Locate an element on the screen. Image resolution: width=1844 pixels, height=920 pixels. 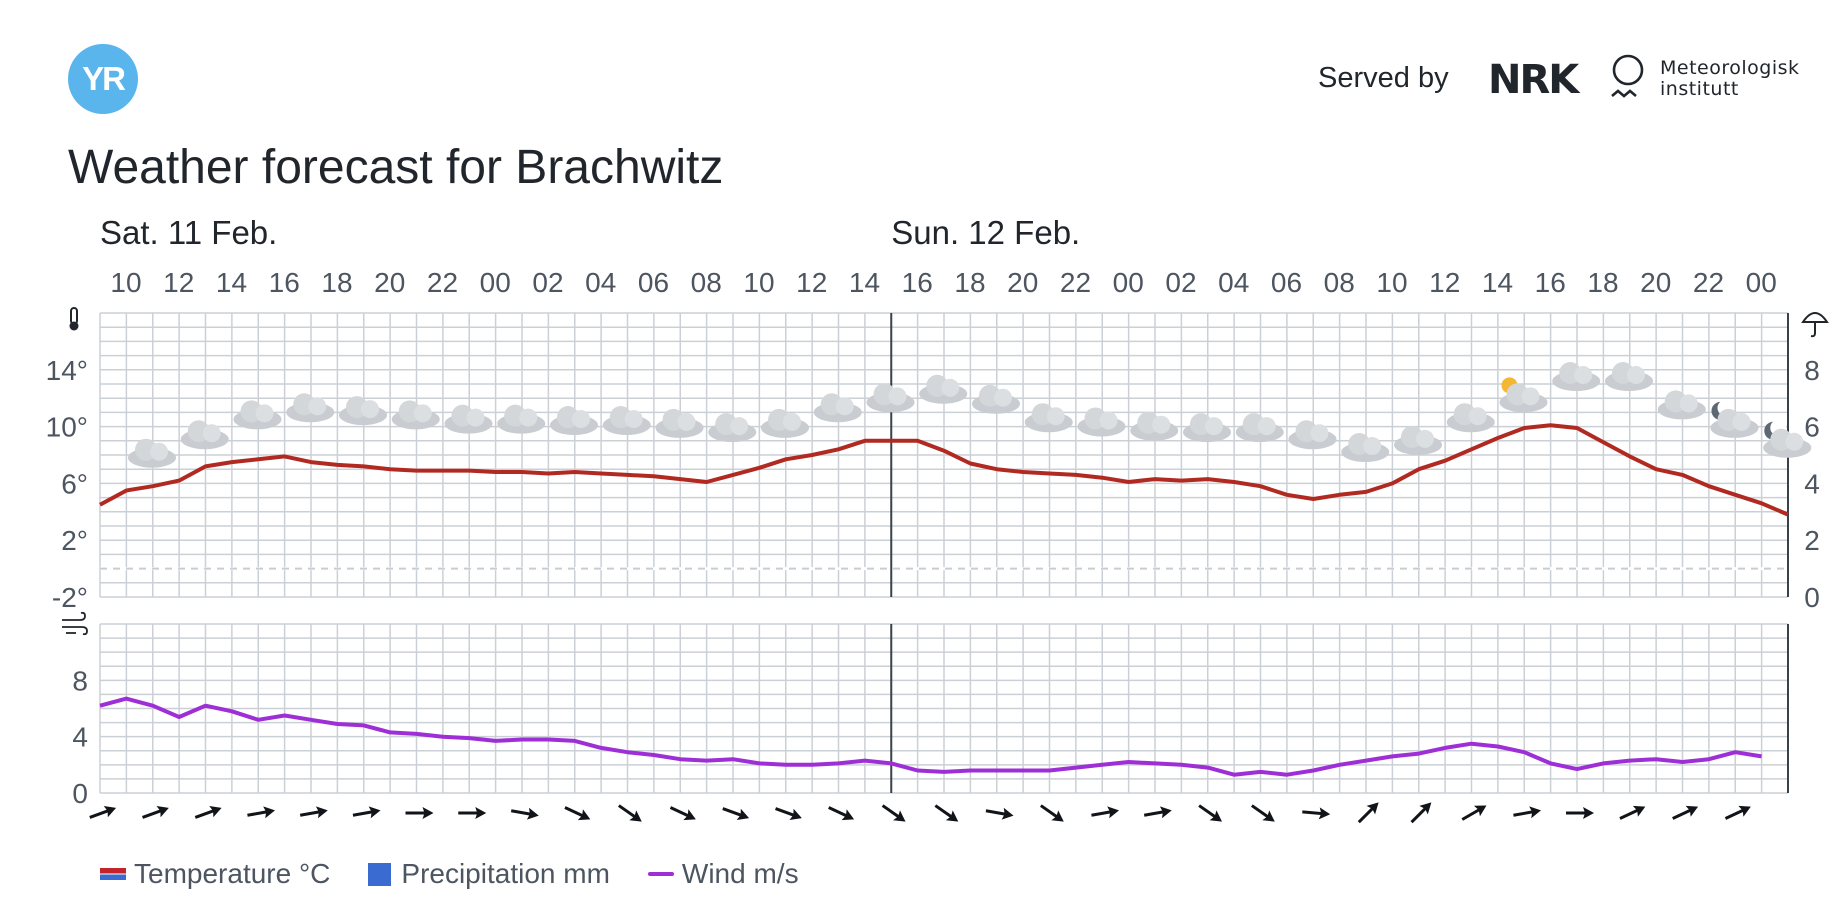
legend-item-wind: Wind m/s is located at coordinates (723, 874).